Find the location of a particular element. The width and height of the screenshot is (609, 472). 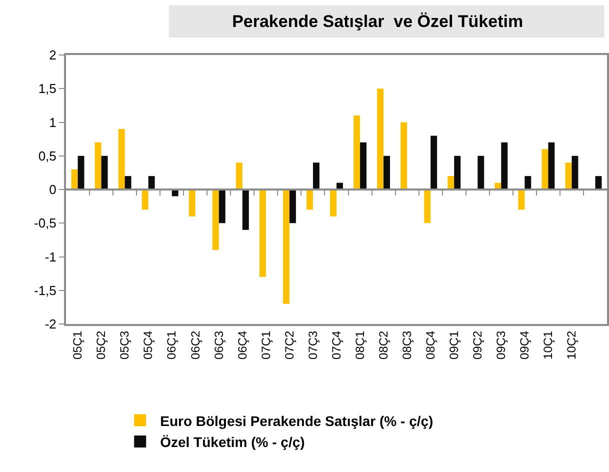

x-tick-label: 08Ç1 is located at coordinates (359, 345).